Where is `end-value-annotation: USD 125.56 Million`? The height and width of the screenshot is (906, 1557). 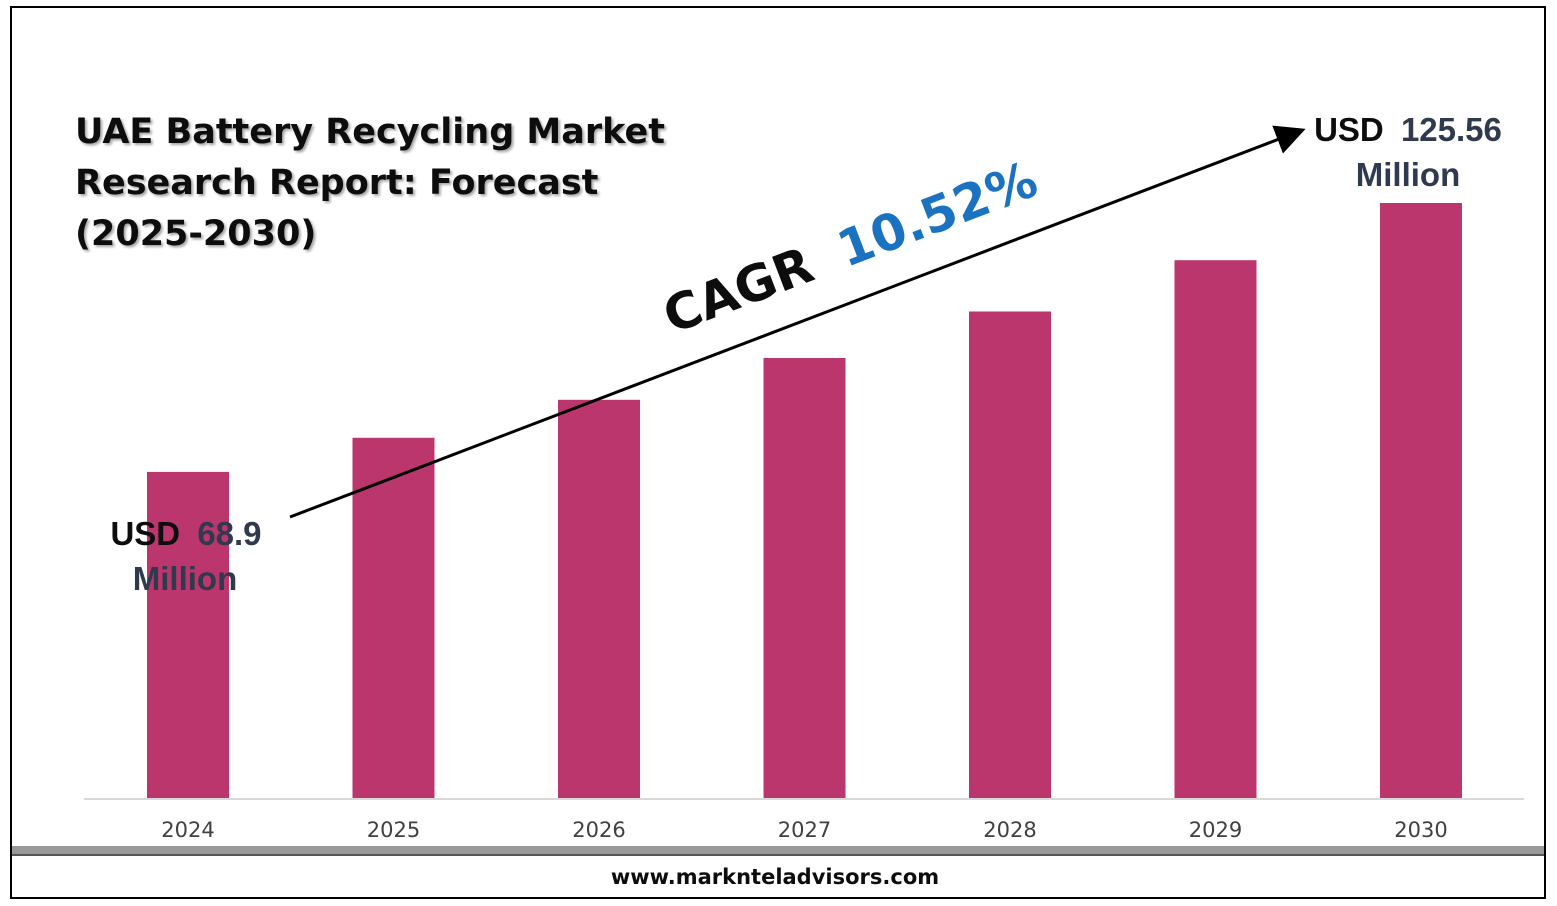
end-value-annotation: USD 125.56 Million is located at coordinates (1408, 152).